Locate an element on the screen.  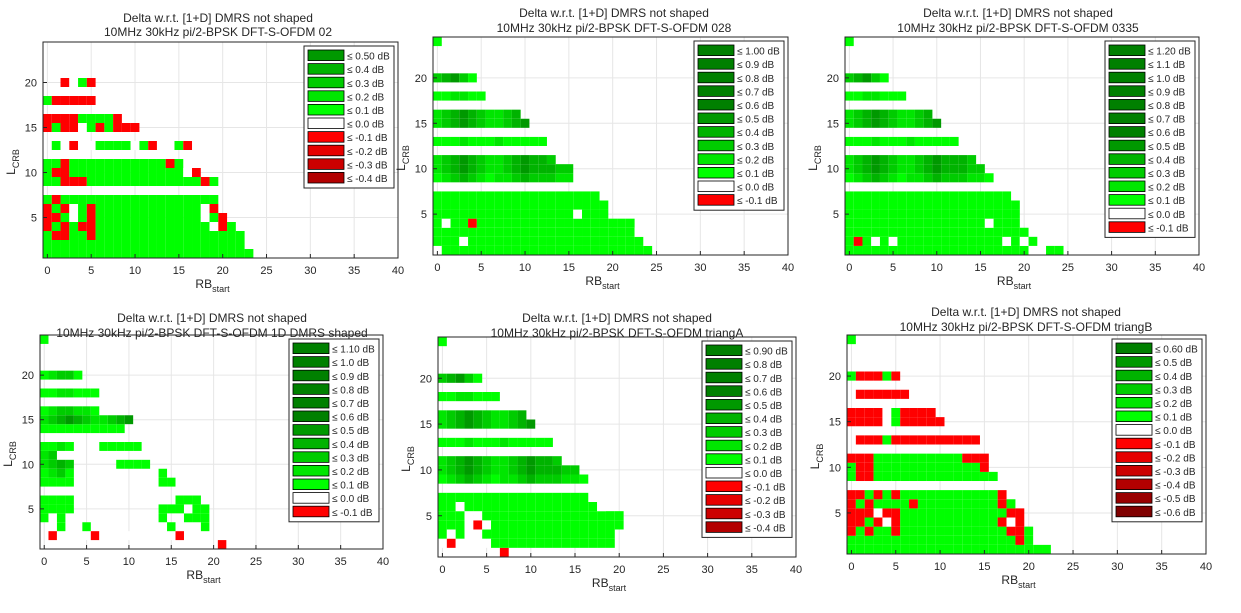
y-tick-label: 5 is located at coordinates (424, 215).